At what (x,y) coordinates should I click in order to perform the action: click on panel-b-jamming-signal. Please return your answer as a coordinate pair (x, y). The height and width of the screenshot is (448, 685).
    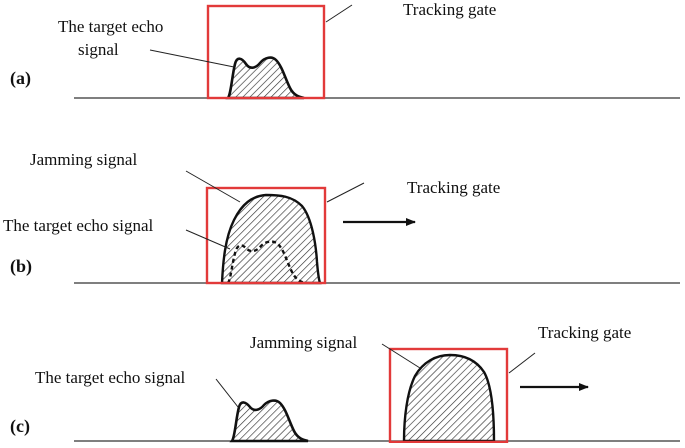
    Looking at the image, I should click on (271, 239).